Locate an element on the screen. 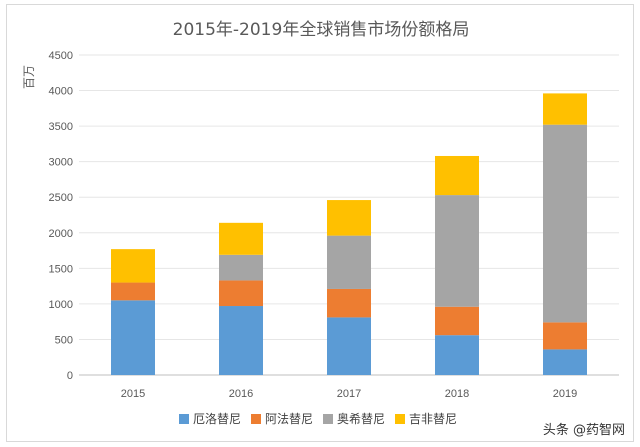  x-tick-labels: 2015 2016 2017 2018 2019 is located at coordinates (349, 394).